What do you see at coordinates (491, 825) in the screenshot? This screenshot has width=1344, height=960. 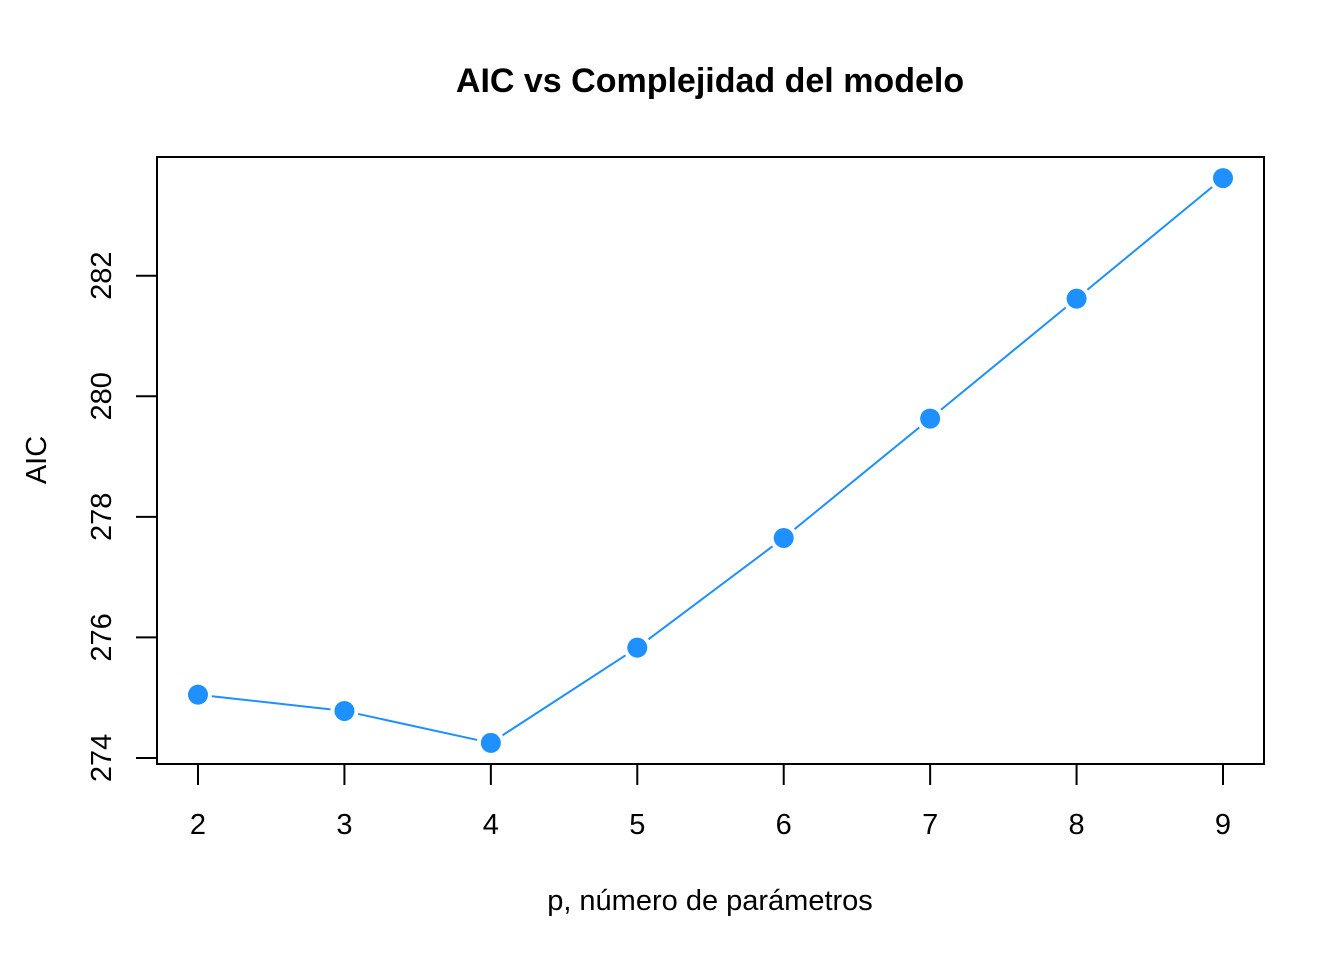 I see `x-tick-label: 4` at bounding box center [491, 825].